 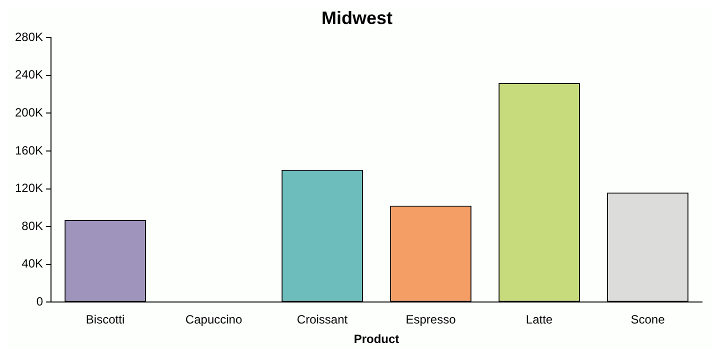 I want to click on x-tick-label: Scone, so click(x=648, y=319).